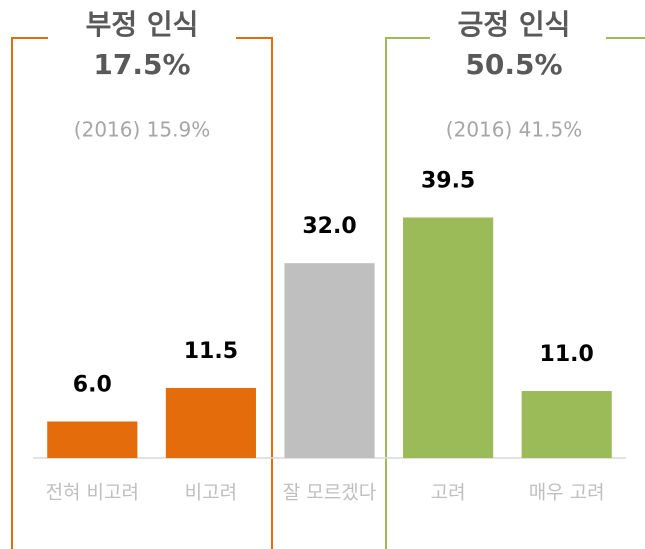 This screenshot has height=549, width=645. What do you see at coordinates (329, 226) in the screenshot?
I see `value-label: 32.0` at bounding box center [329, 226].